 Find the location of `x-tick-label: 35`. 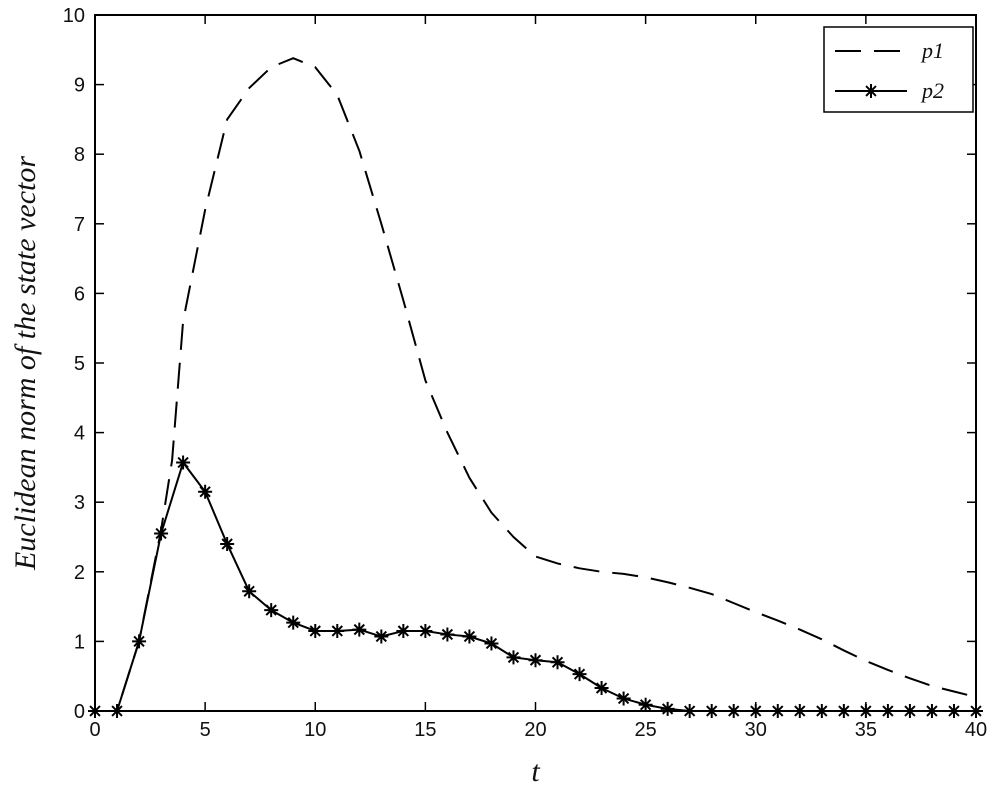

x-tick-label: 35 is located at coordinates (866, 730).